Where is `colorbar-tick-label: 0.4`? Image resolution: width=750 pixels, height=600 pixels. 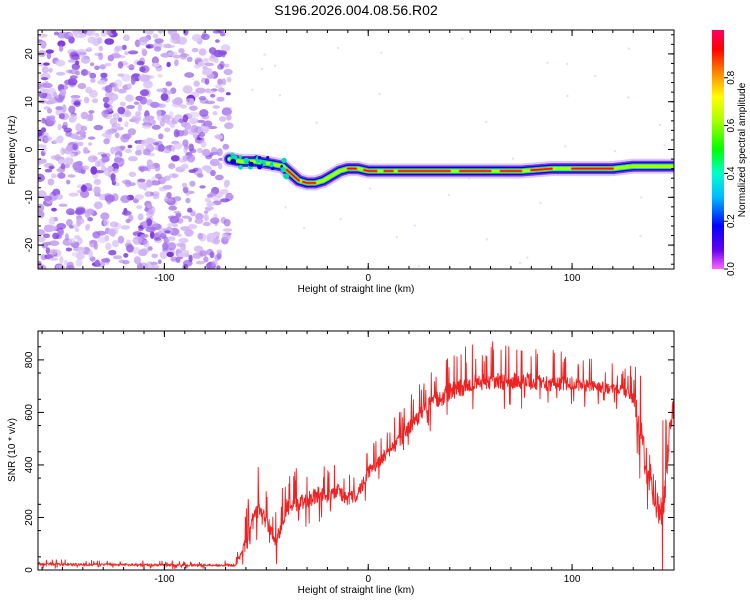
colorbar-tick-label: 0.4 is located at coordinates (731, 173).